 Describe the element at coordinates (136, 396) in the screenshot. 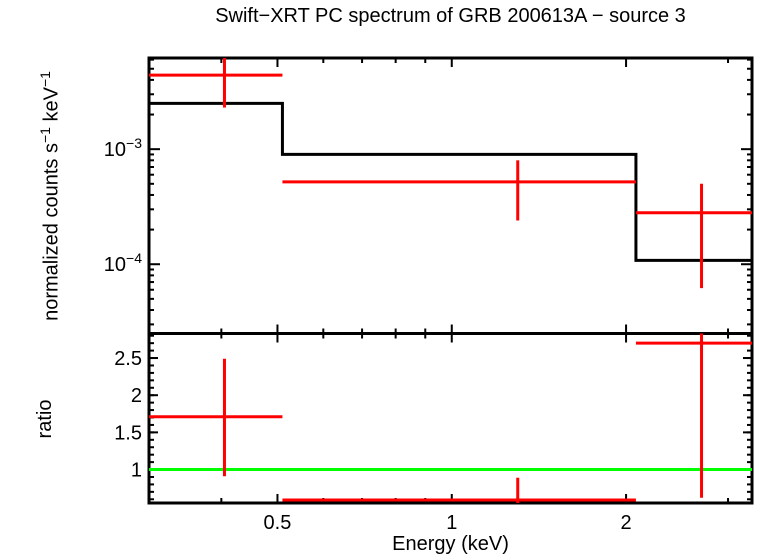

I see `ratio-tick-label: 2` at that location.